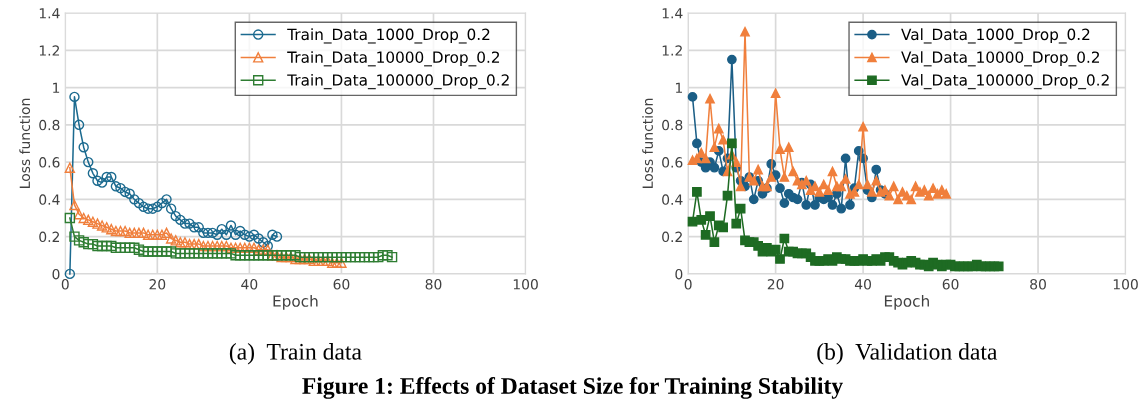  Describe the element at coordinates (572, 388) in the screenshot. I see `caption: Figure 1: Effects of Dataset Size for Training Stability` at that location.